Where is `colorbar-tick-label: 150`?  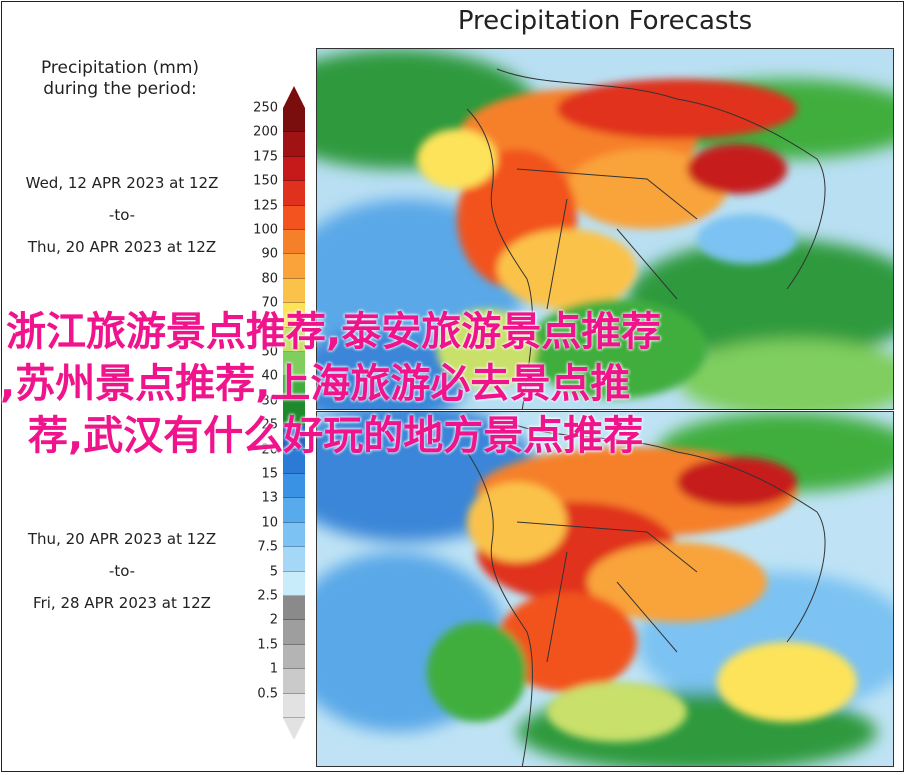 colorbar-tick-label: 150 is located at coordinates (265, 181).